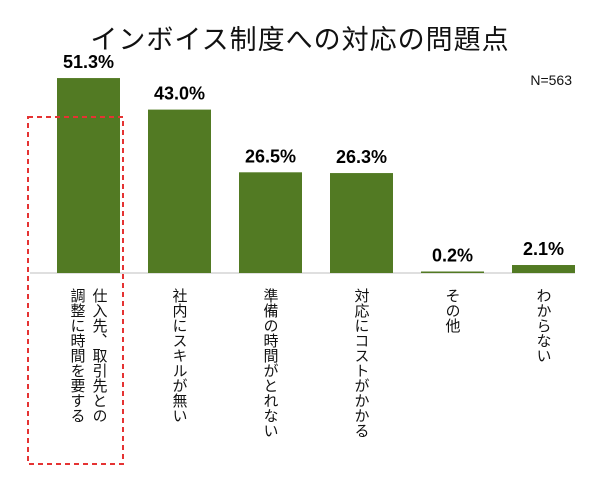 Image resolution: width=600 pixels, height=494 pixels. Describe the element at coordinates (452, 310) in the screenshot. I see `category-label-4: その他` at that location.